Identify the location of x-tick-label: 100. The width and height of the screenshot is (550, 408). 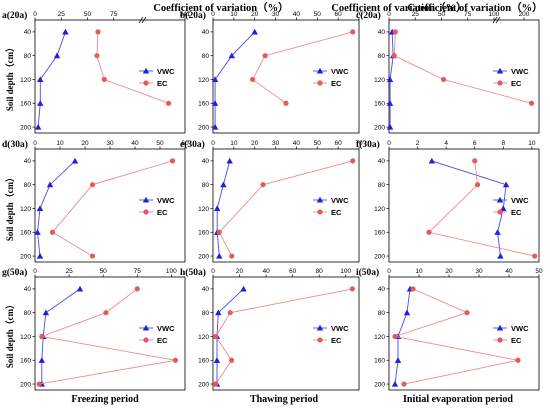
(171, 271).